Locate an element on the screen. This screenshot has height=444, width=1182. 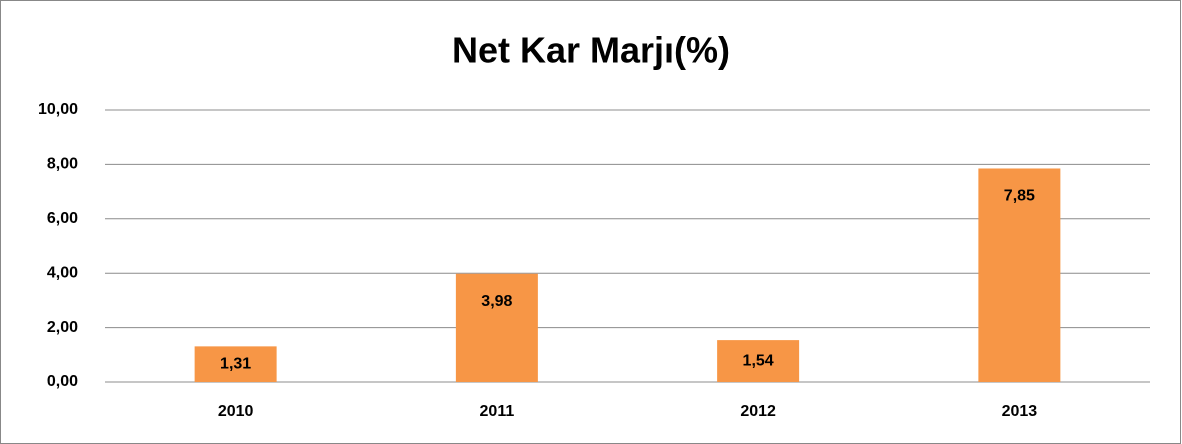
data-label: 3,98 is located at coordinates (496, 301).